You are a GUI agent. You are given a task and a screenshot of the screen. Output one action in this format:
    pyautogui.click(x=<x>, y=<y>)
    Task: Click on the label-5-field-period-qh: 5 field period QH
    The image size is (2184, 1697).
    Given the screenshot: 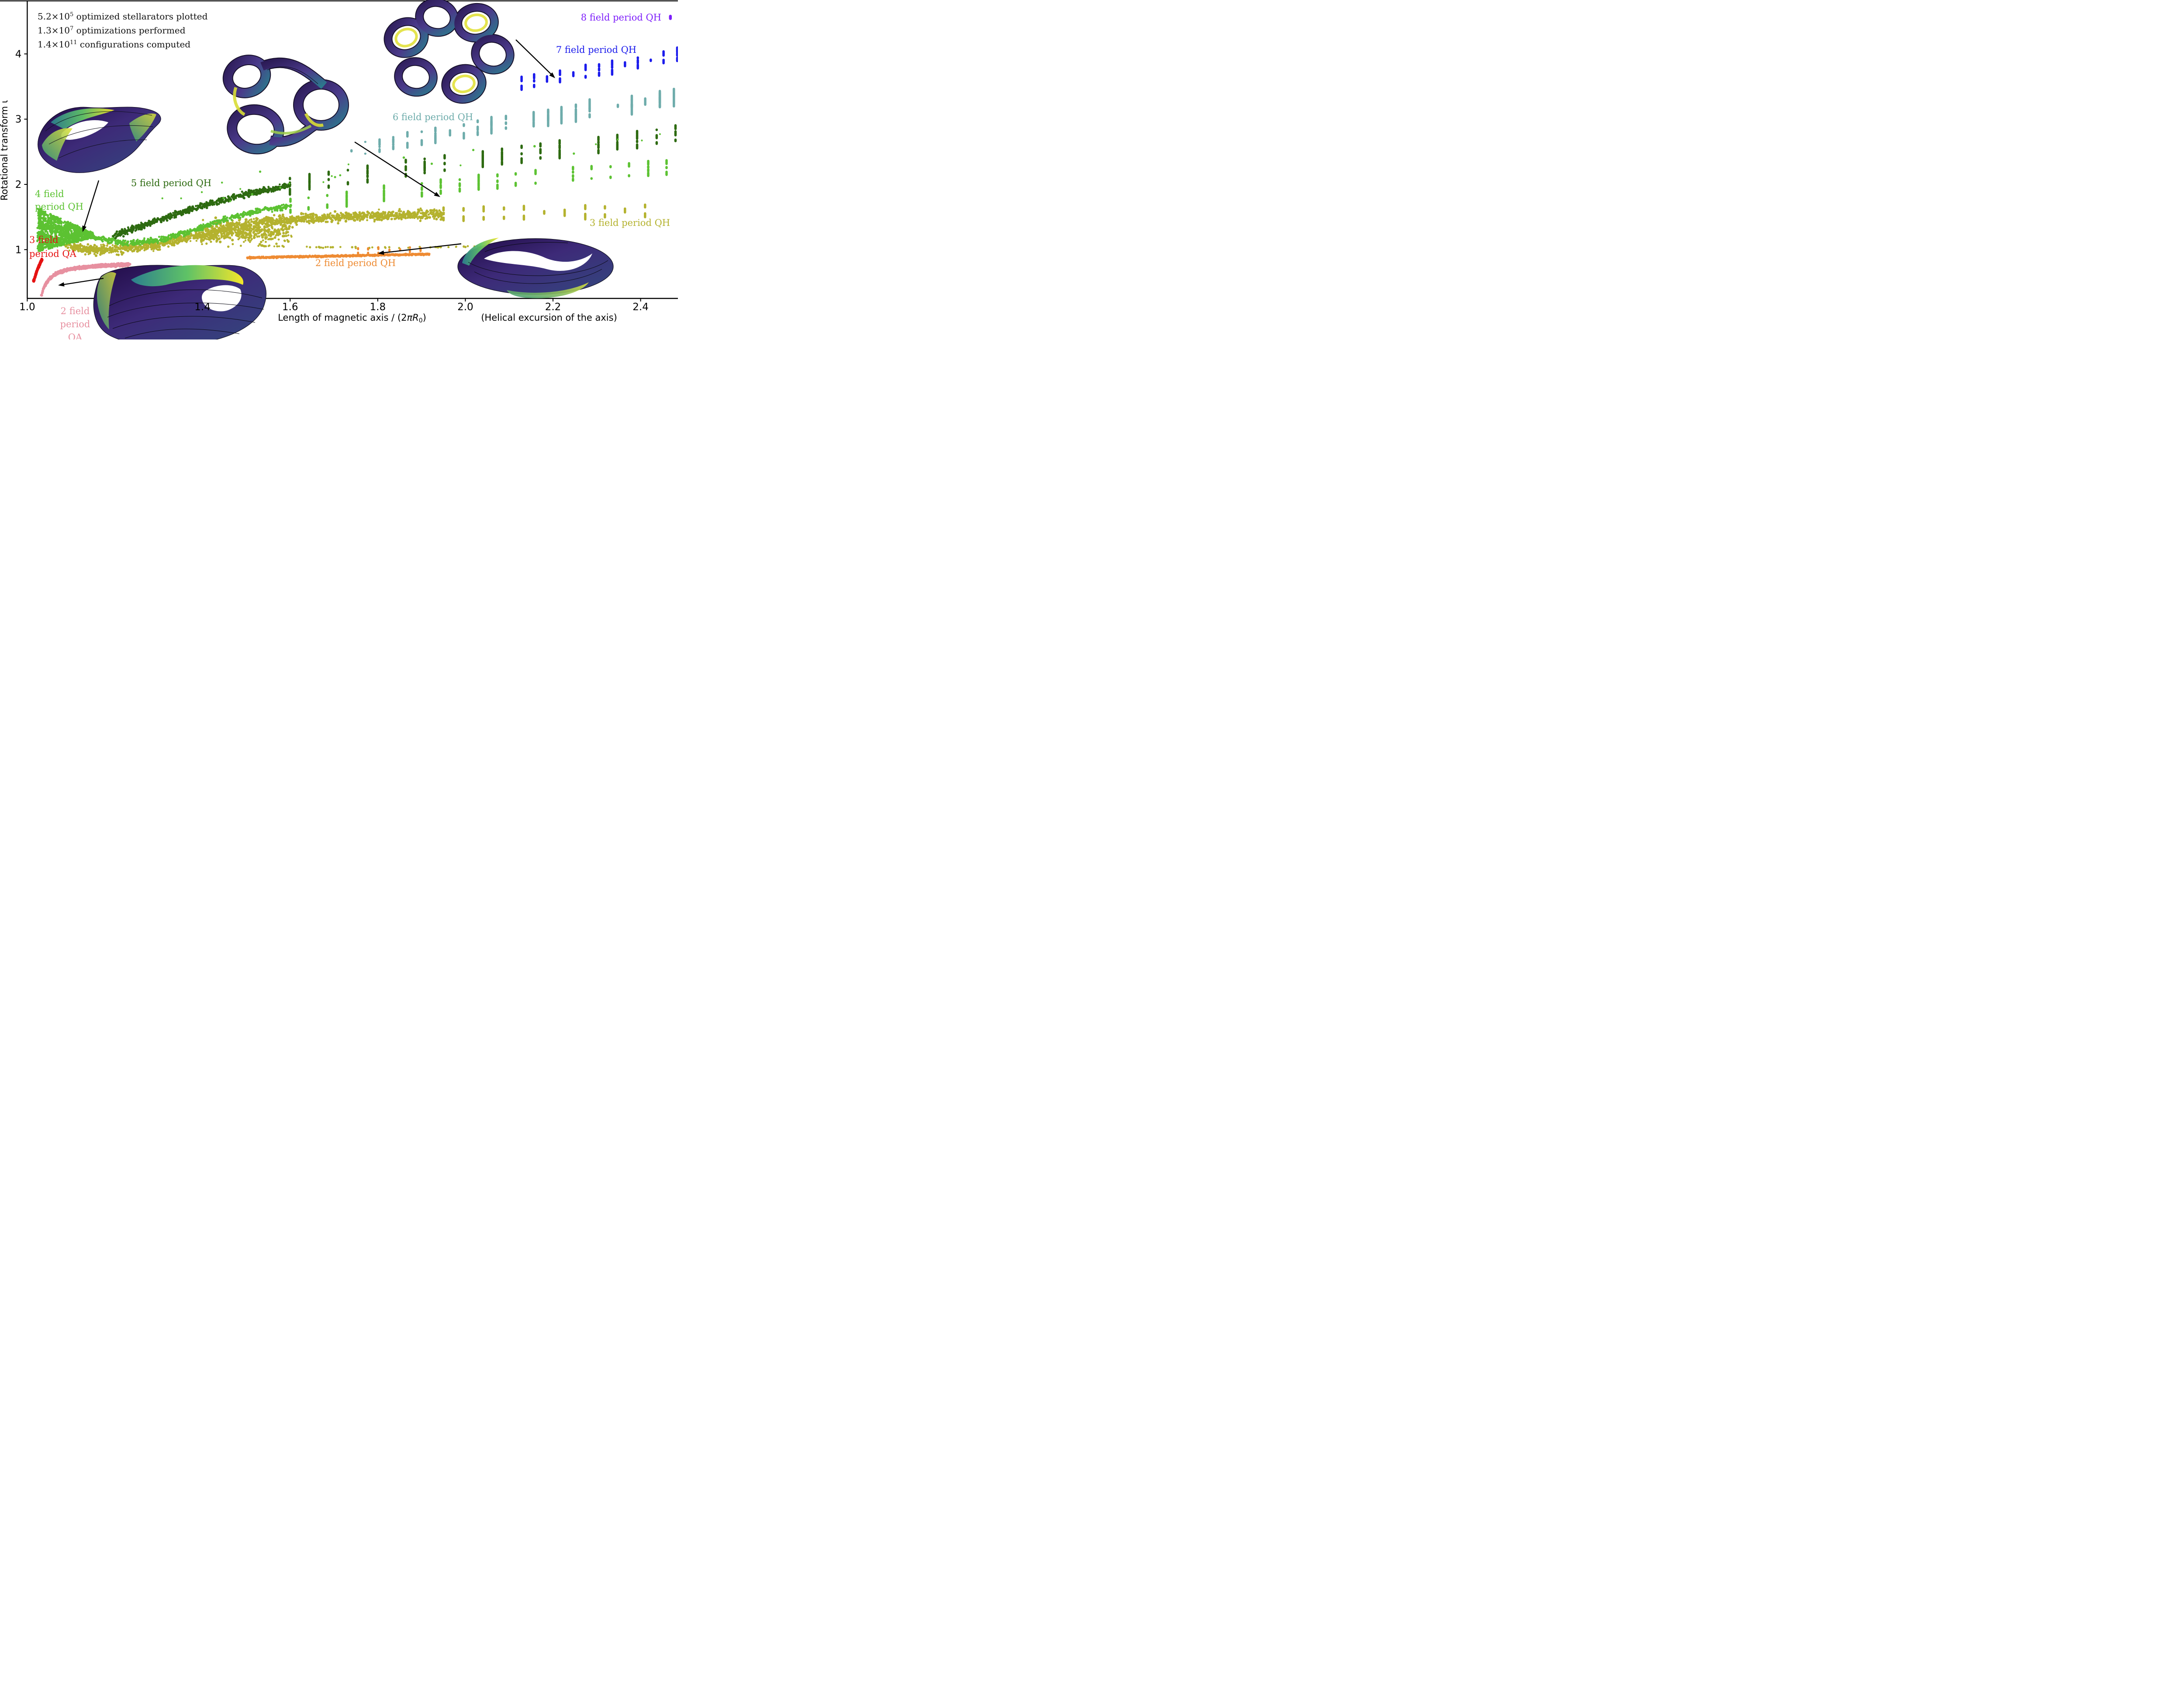 What is the action you would take?
    pyautogui.click(x=171, y=183)
    